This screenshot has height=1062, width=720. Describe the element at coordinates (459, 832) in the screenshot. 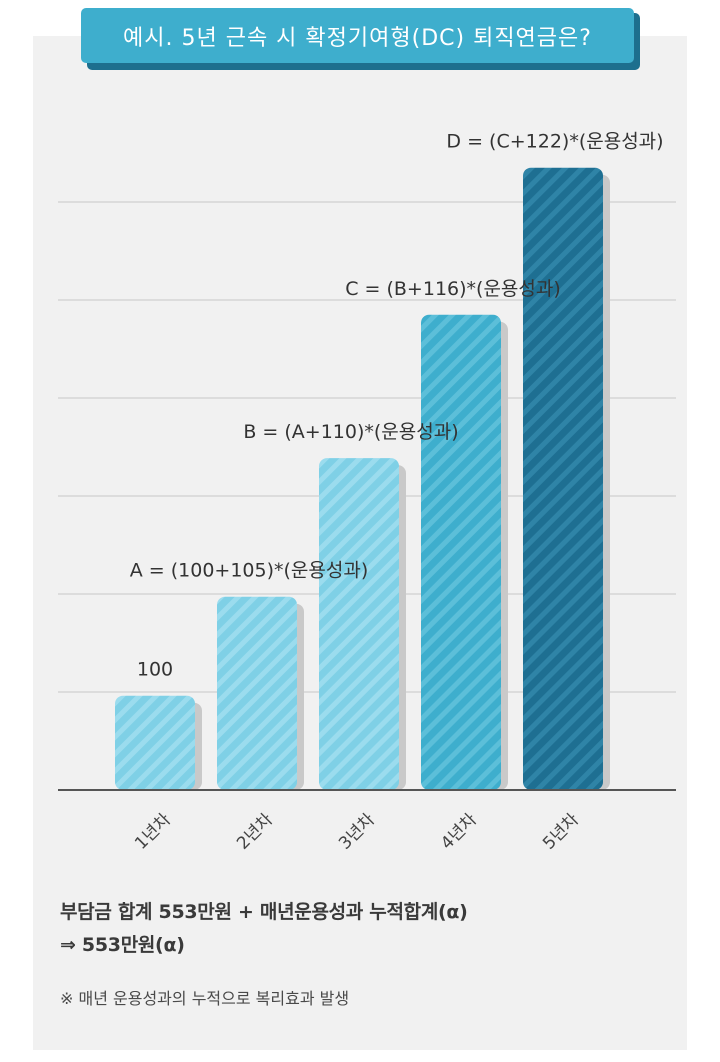

I see `category-label: 4년차` at that location.